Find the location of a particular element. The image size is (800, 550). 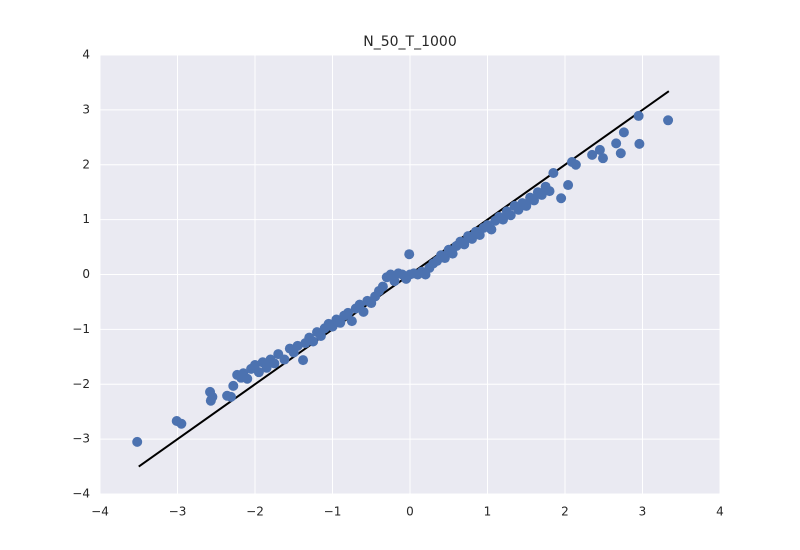

x-tick-label: −4 is located at coordinates (100, 512).